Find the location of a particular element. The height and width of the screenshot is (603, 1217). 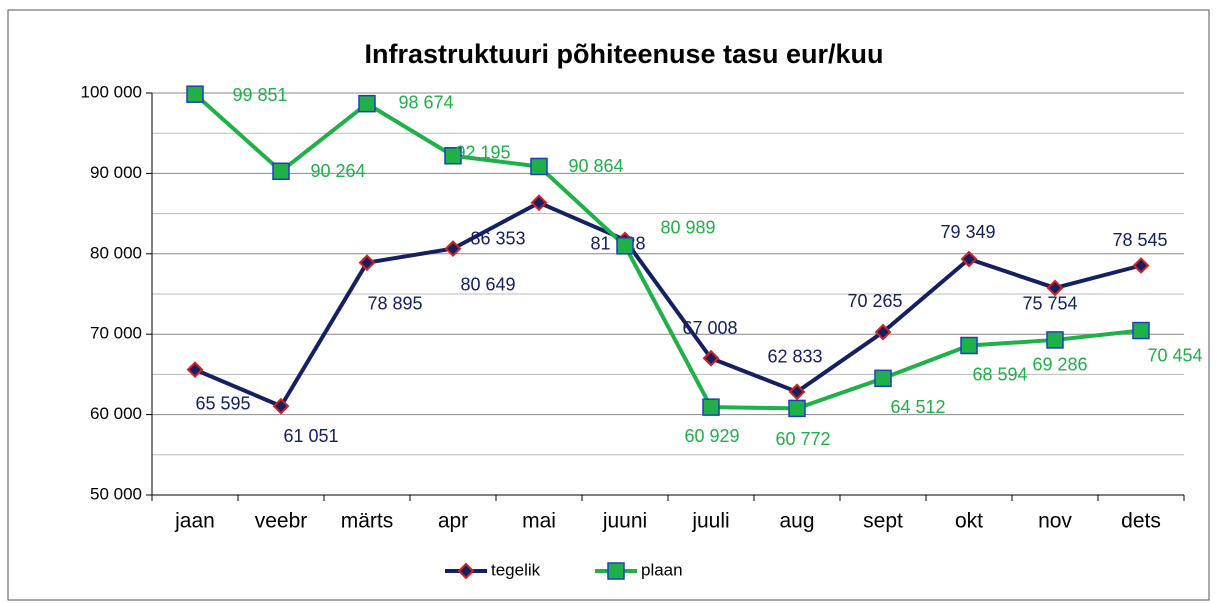

data-label: 70 454 is located at coordinates (1174, 355).